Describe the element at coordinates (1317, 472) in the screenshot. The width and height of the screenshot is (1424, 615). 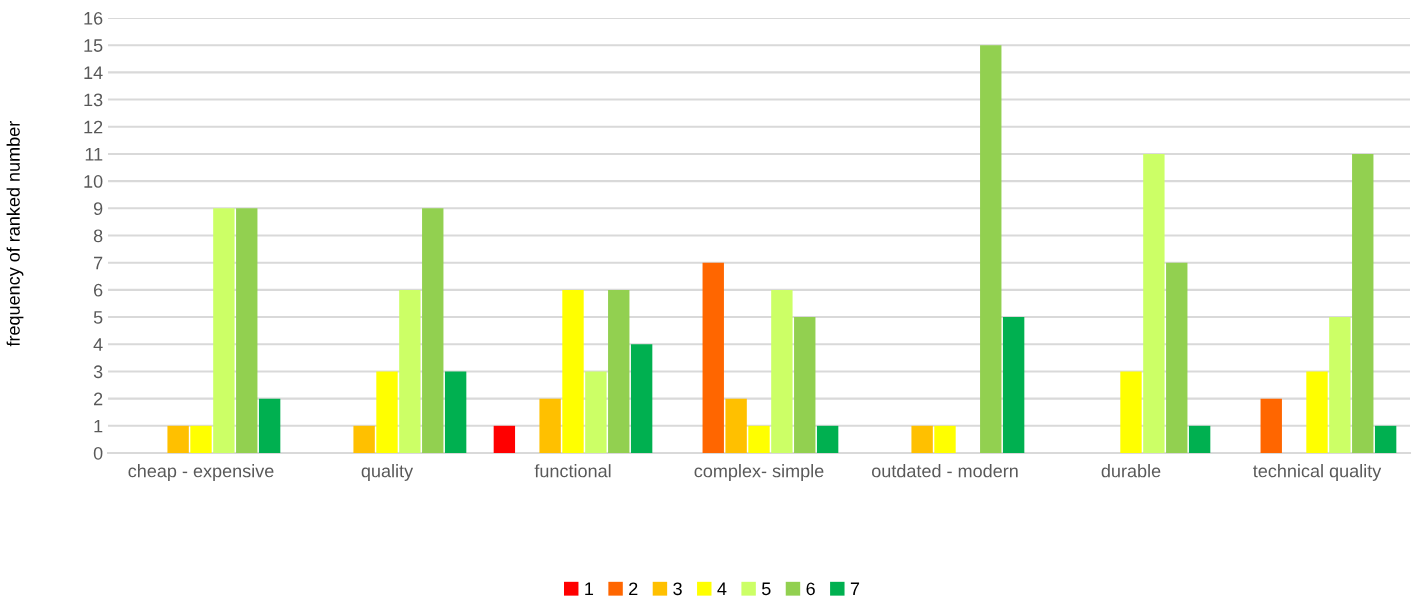
I see `x-tick-label: technical quality` at that location.